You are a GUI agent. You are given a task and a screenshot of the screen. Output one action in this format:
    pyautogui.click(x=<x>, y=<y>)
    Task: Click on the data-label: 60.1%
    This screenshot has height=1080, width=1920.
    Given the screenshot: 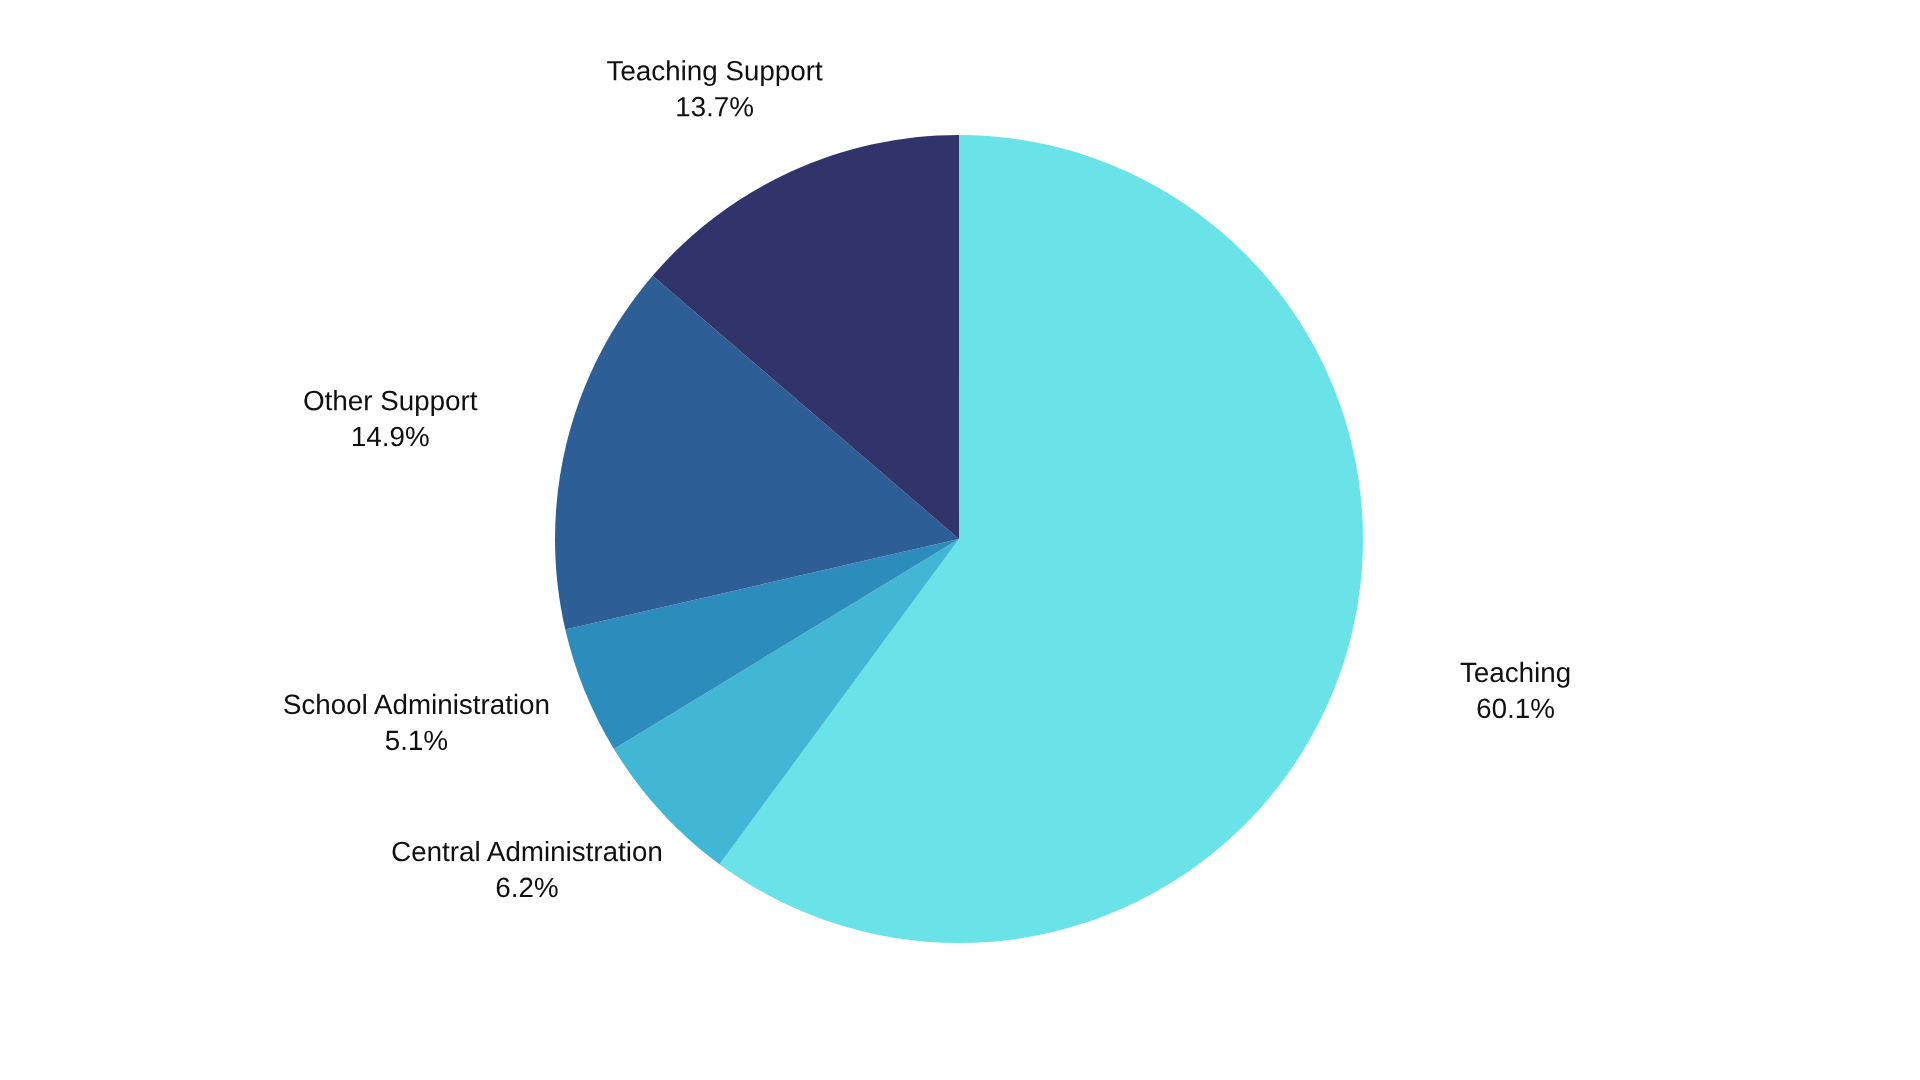 What is the action you would take?
    pyautogui.click(x=1515, y=708)
    